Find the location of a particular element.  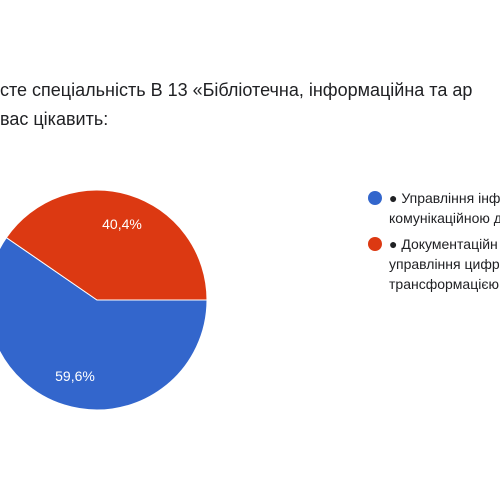

legend-label-line: ● Документаційн is located at coordinates (443, 244).